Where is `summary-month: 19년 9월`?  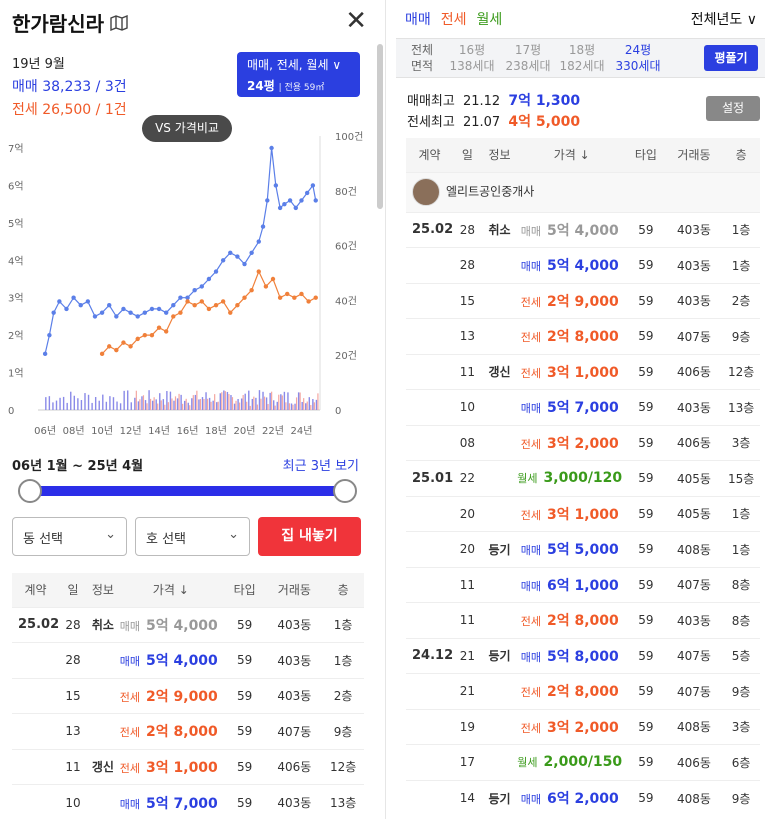
summary-month: 19년 9월 is located at coordinates (38, 64).